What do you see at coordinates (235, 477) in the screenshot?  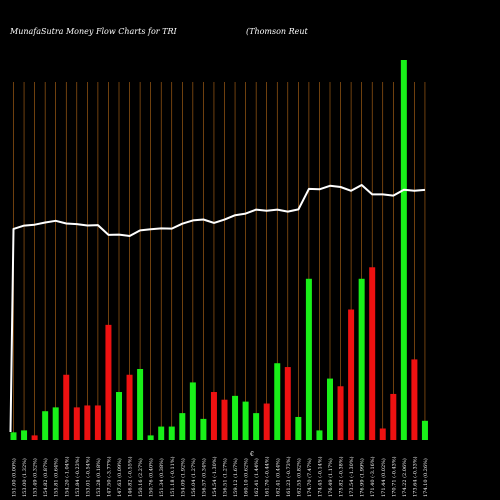 I see `x-tick-label: 159.12 (1.67%)` at bounding box center [235, 477].